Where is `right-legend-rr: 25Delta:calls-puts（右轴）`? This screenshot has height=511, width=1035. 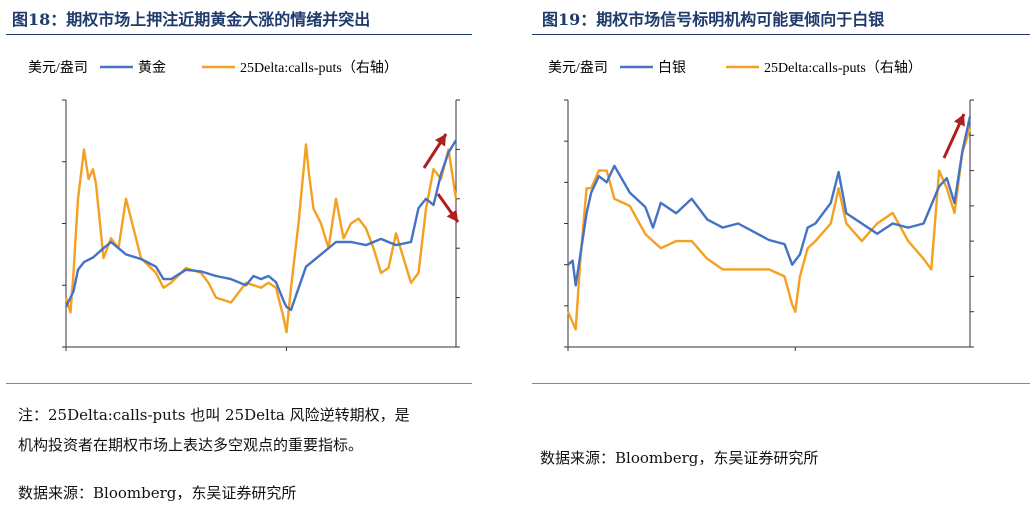 right-legend-rr: 25Delta:calls-puts（右轴） is located at coordinates (843, 68).